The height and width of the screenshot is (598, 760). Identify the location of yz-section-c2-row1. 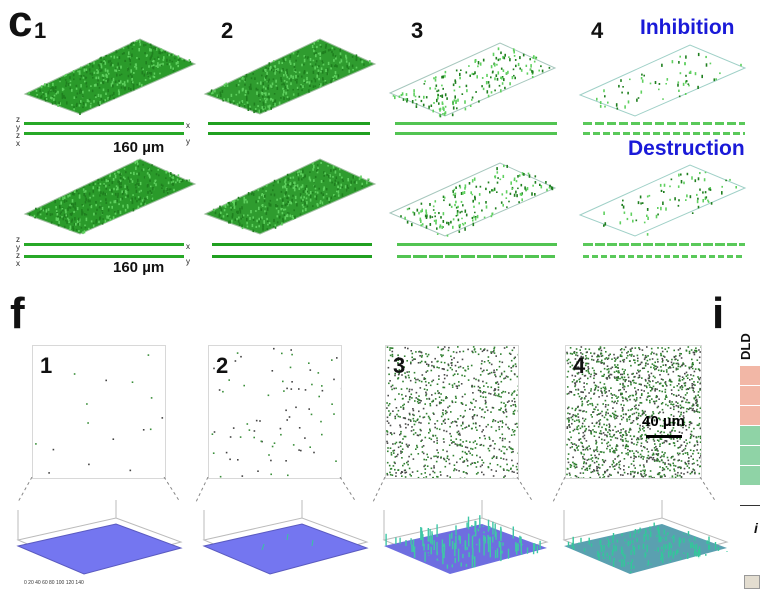
(289, 133).